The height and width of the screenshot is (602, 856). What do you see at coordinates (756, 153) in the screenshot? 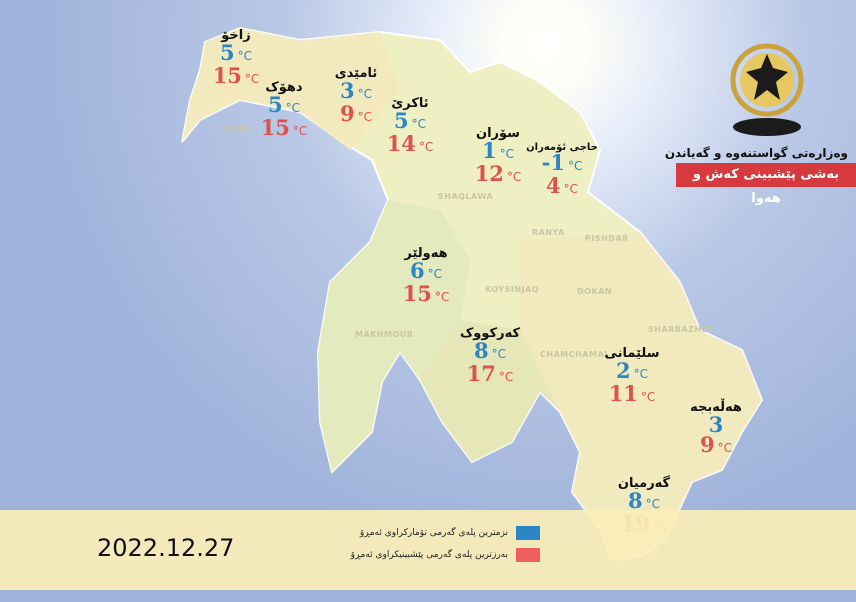
I see `ministry-title: وەزارەتی گواستنەوە و گەیاندن` at bounding box center [756, 153].